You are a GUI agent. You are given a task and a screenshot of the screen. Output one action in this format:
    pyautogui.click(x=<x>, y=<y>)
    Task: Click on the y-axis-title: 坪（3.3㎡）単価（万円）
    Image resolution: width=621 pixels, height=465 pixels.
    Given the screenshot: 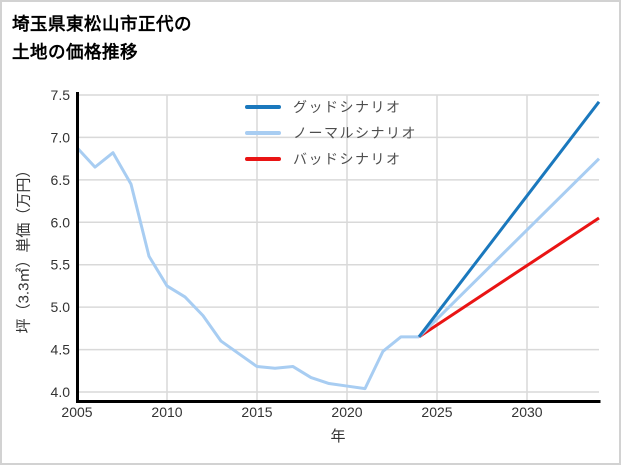 What is the action you would take?
    pyautogui.click(x=24, y=248)
    